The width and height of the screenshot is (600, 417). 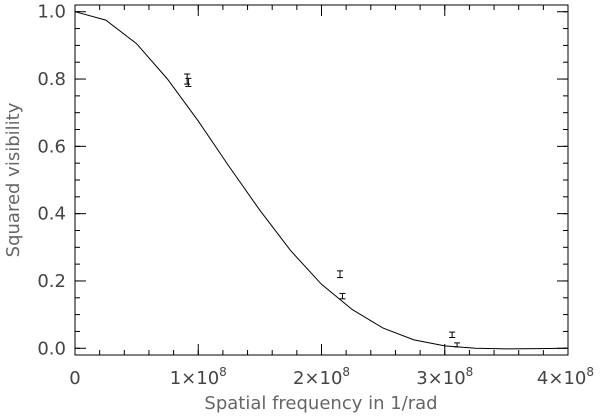 I want to click on y-tick-labels: 0.0 0.2 0.4 0.6 0.8 1.0, so click(x=51, y=181).